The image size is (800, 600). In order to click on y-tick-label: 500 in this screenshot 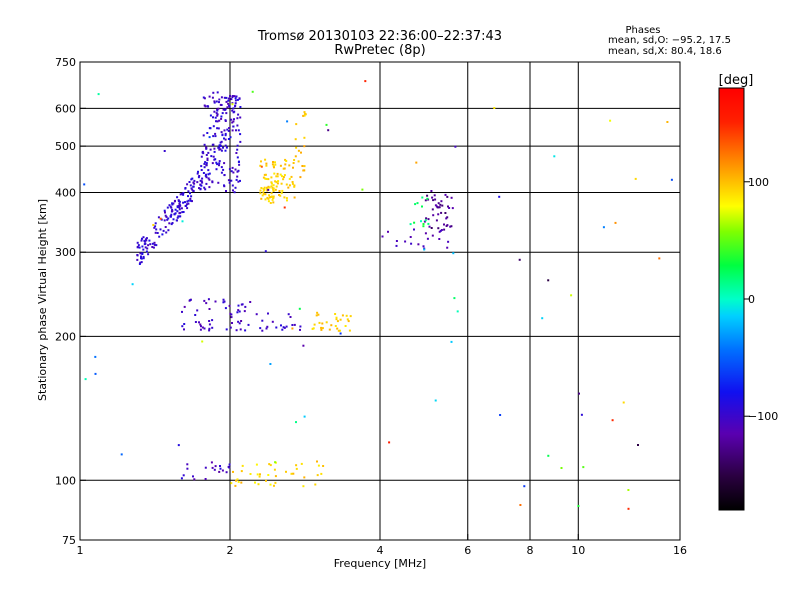, I will do `click(65, 146)`.